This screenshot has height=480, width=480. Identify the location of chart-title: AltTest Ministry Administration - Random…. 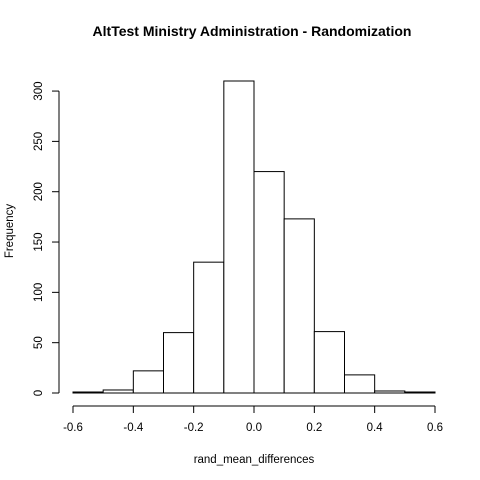
(252, 31).